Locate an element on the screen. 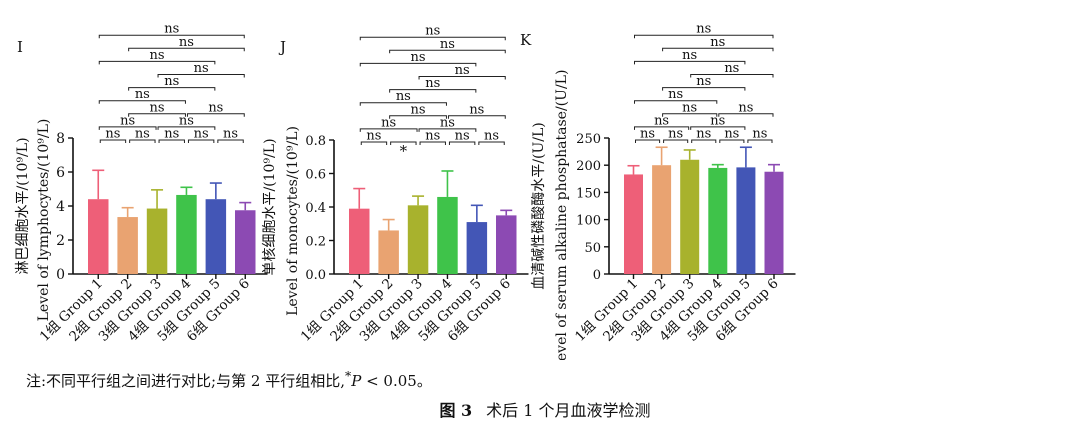 The image size is (1090, 421). y-tick-label: 6 is located at coordinates (60, 173).